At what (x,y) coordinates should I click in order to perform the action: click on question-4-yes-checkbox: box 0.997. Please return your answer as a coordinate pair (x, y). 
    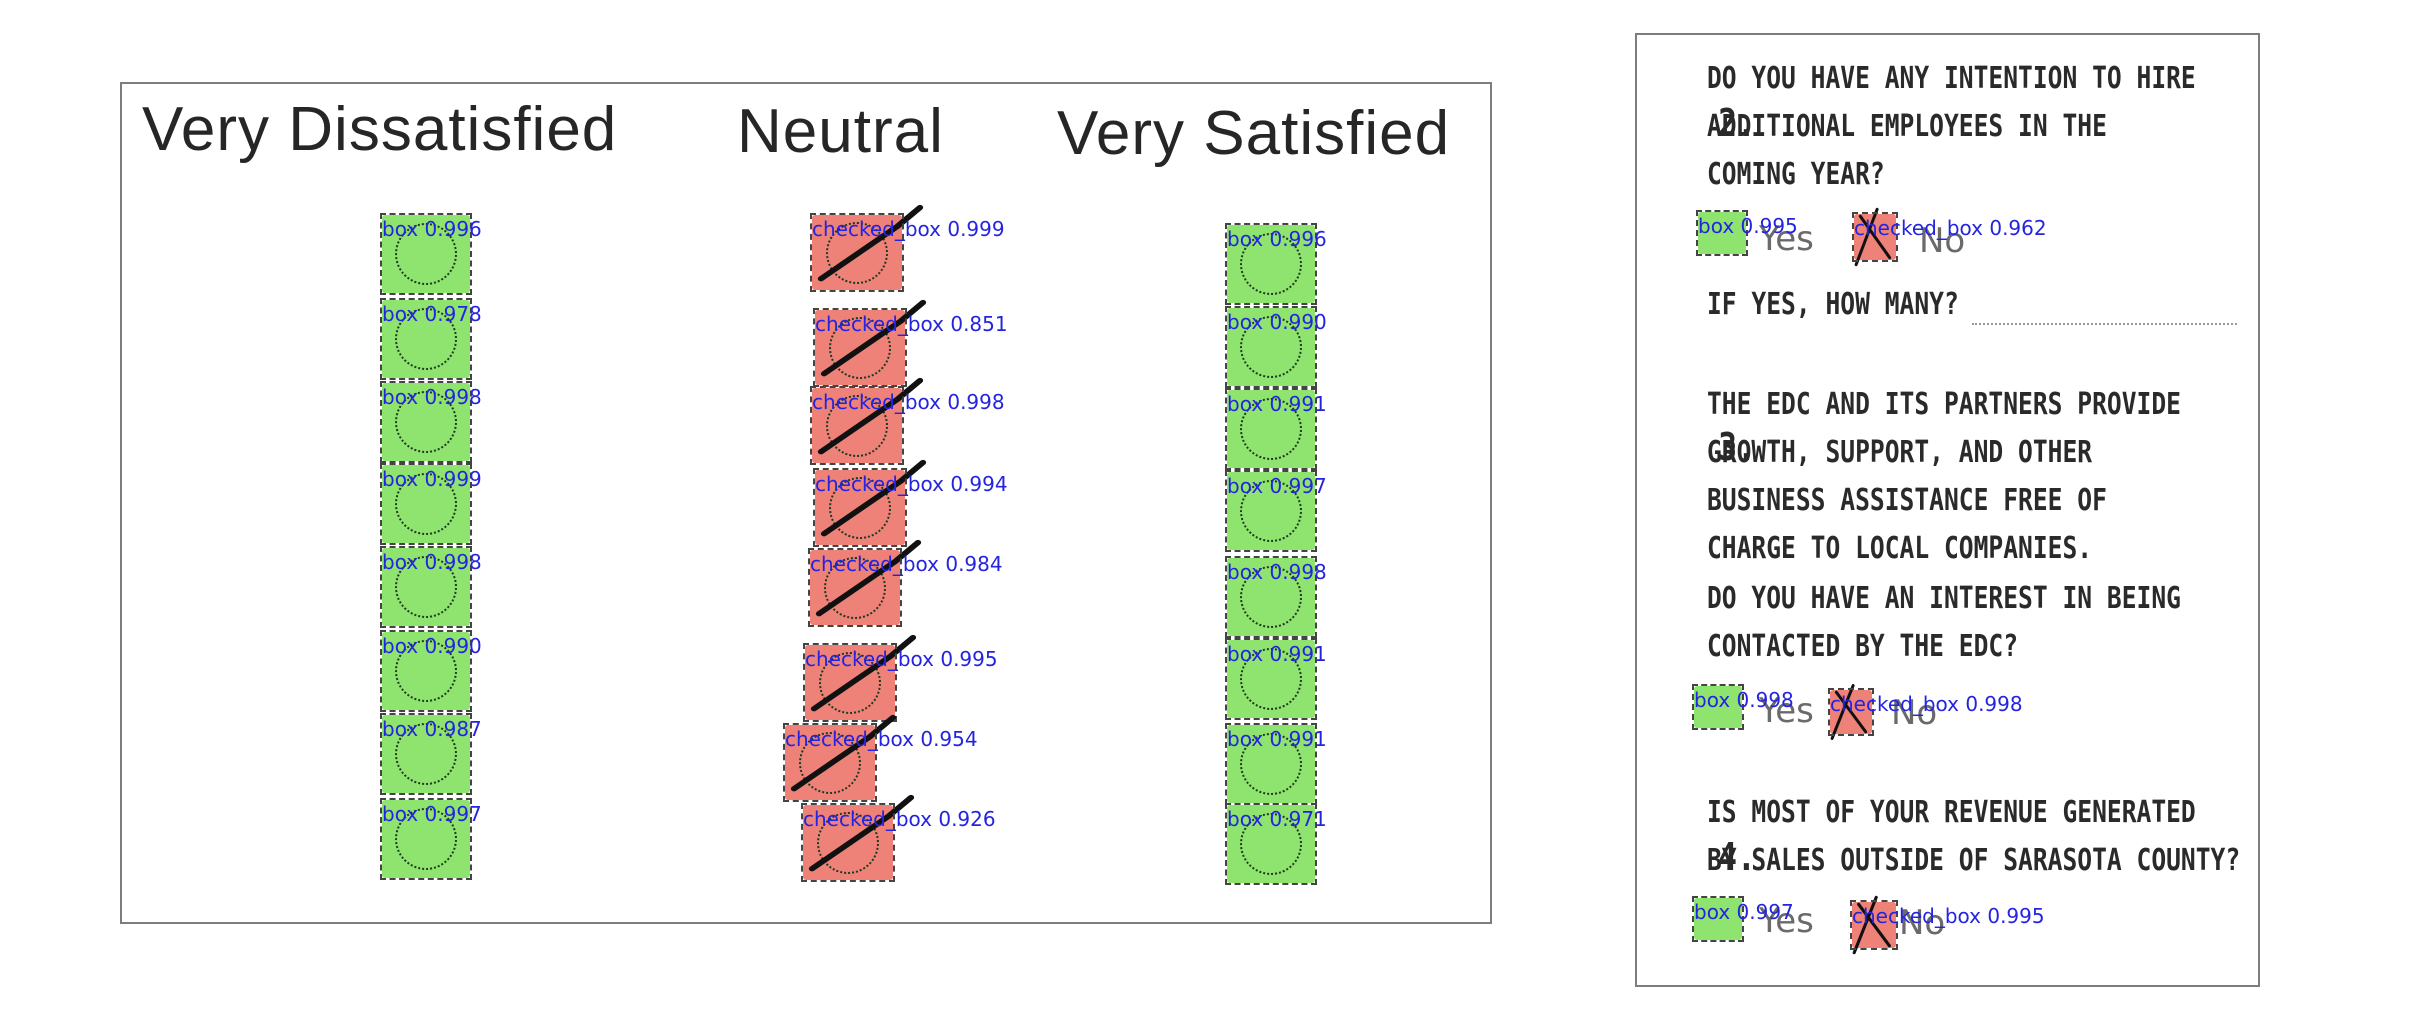
    Looking at the image, I should click on (1743, 919).